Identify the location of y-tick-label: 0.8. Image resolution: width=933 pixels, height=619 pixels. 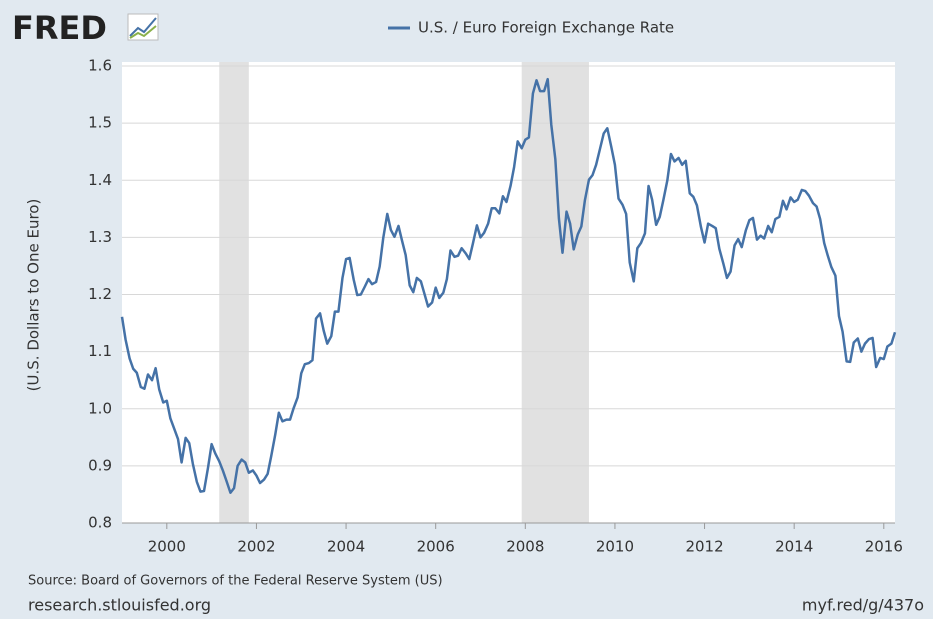
(100, 523).